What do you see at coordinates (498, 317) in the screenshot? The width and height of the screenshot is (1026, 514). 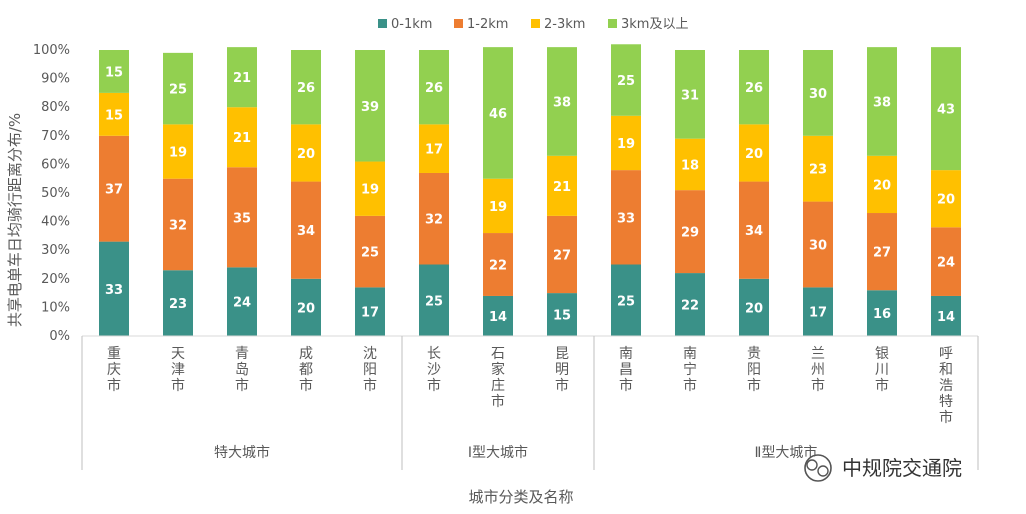 I see `data-label: 14` at bounding box center [498, 317].